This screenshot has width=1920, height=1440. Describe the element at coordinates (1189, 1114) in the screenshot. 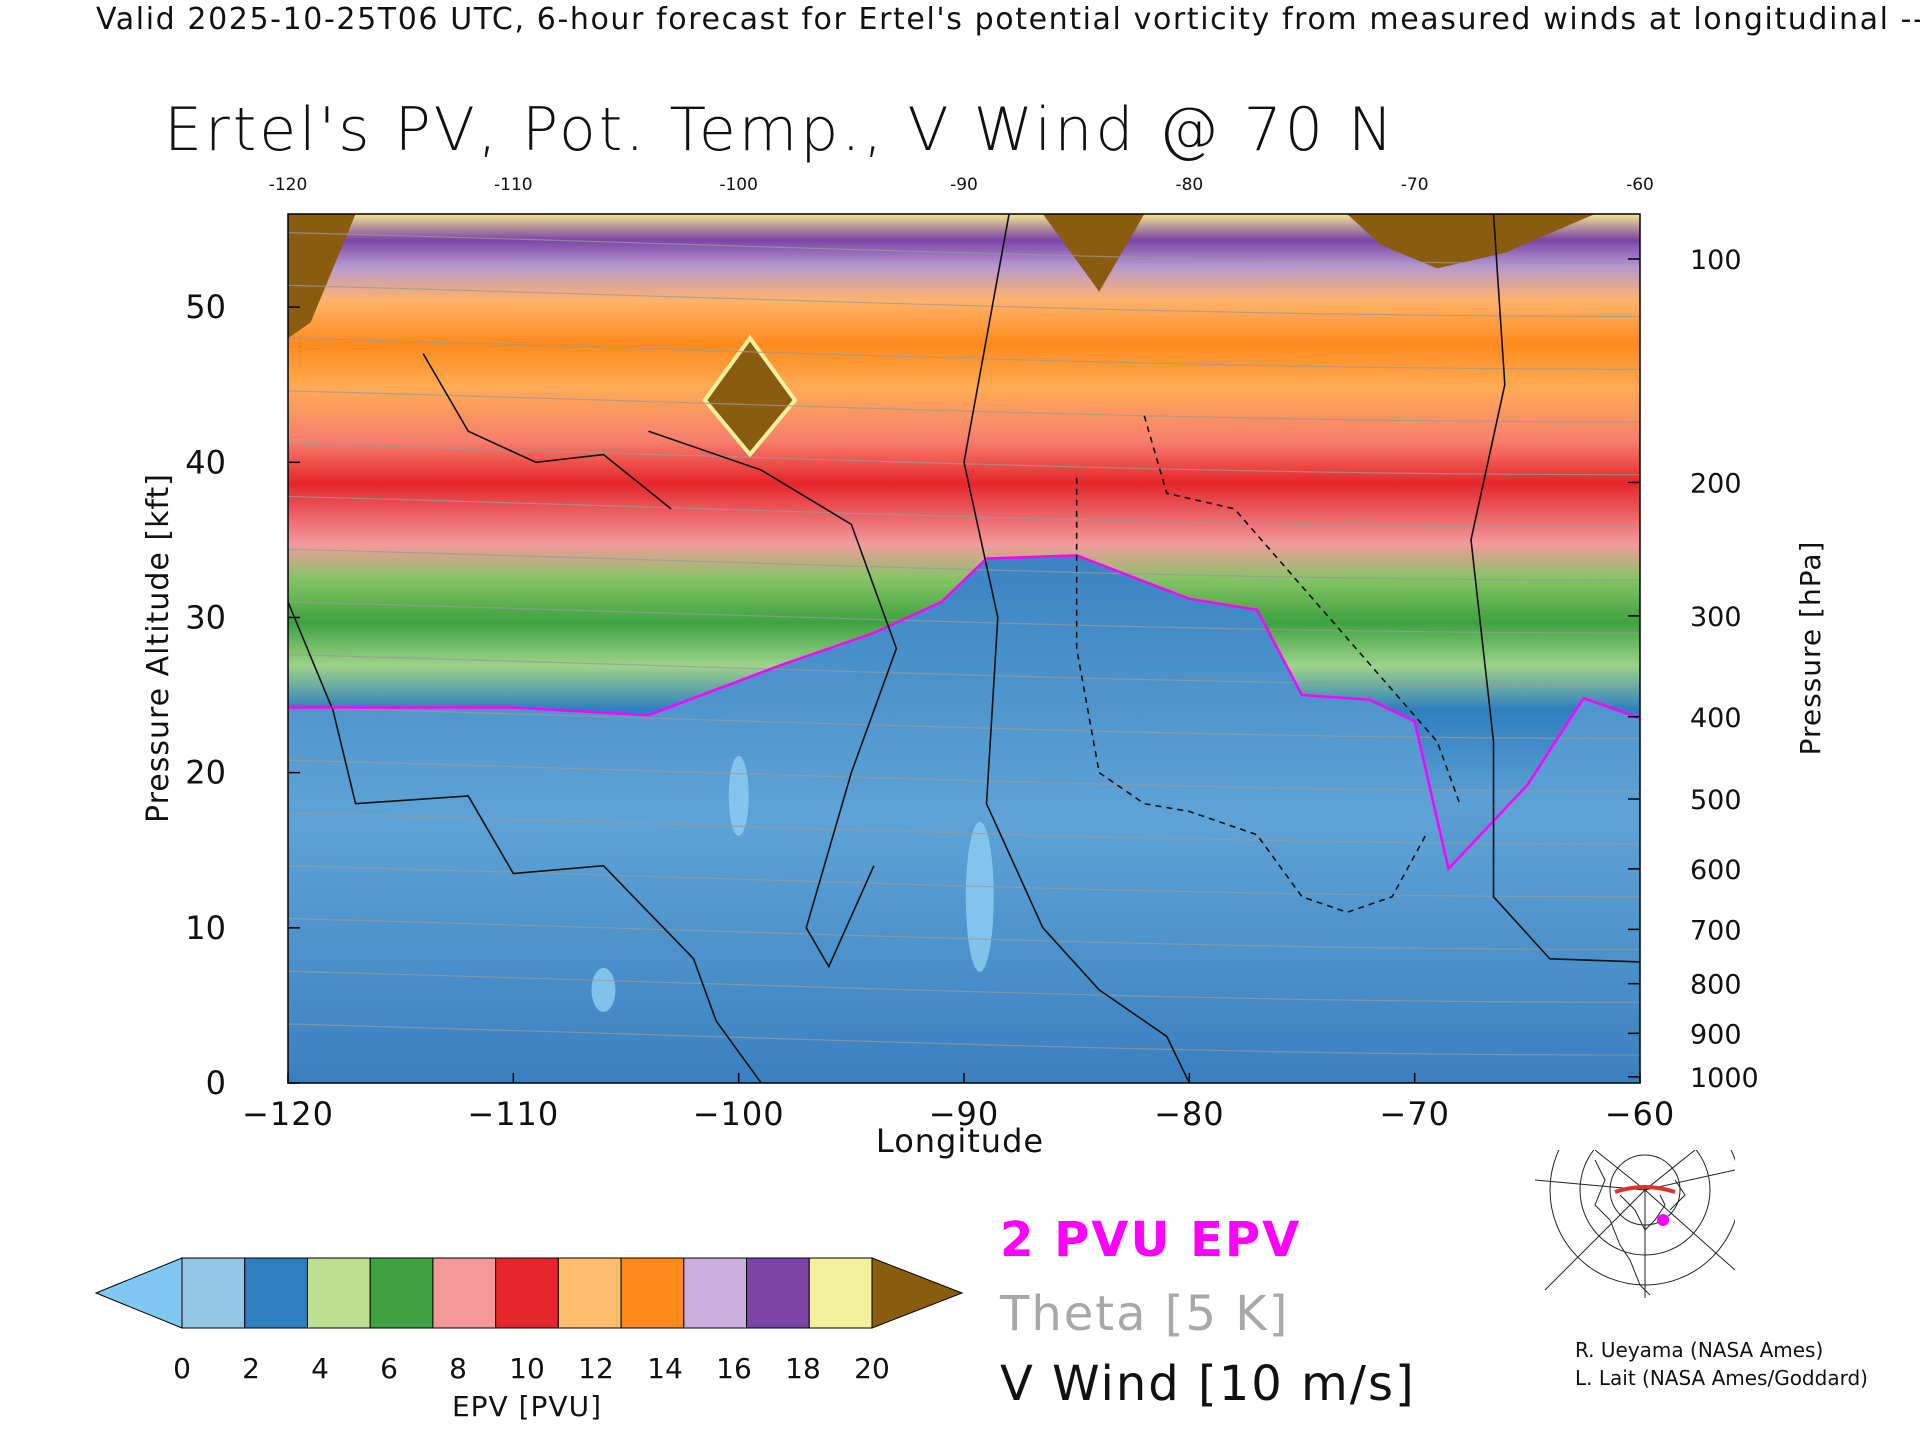

I see `x-tick-label: −80` at that location.